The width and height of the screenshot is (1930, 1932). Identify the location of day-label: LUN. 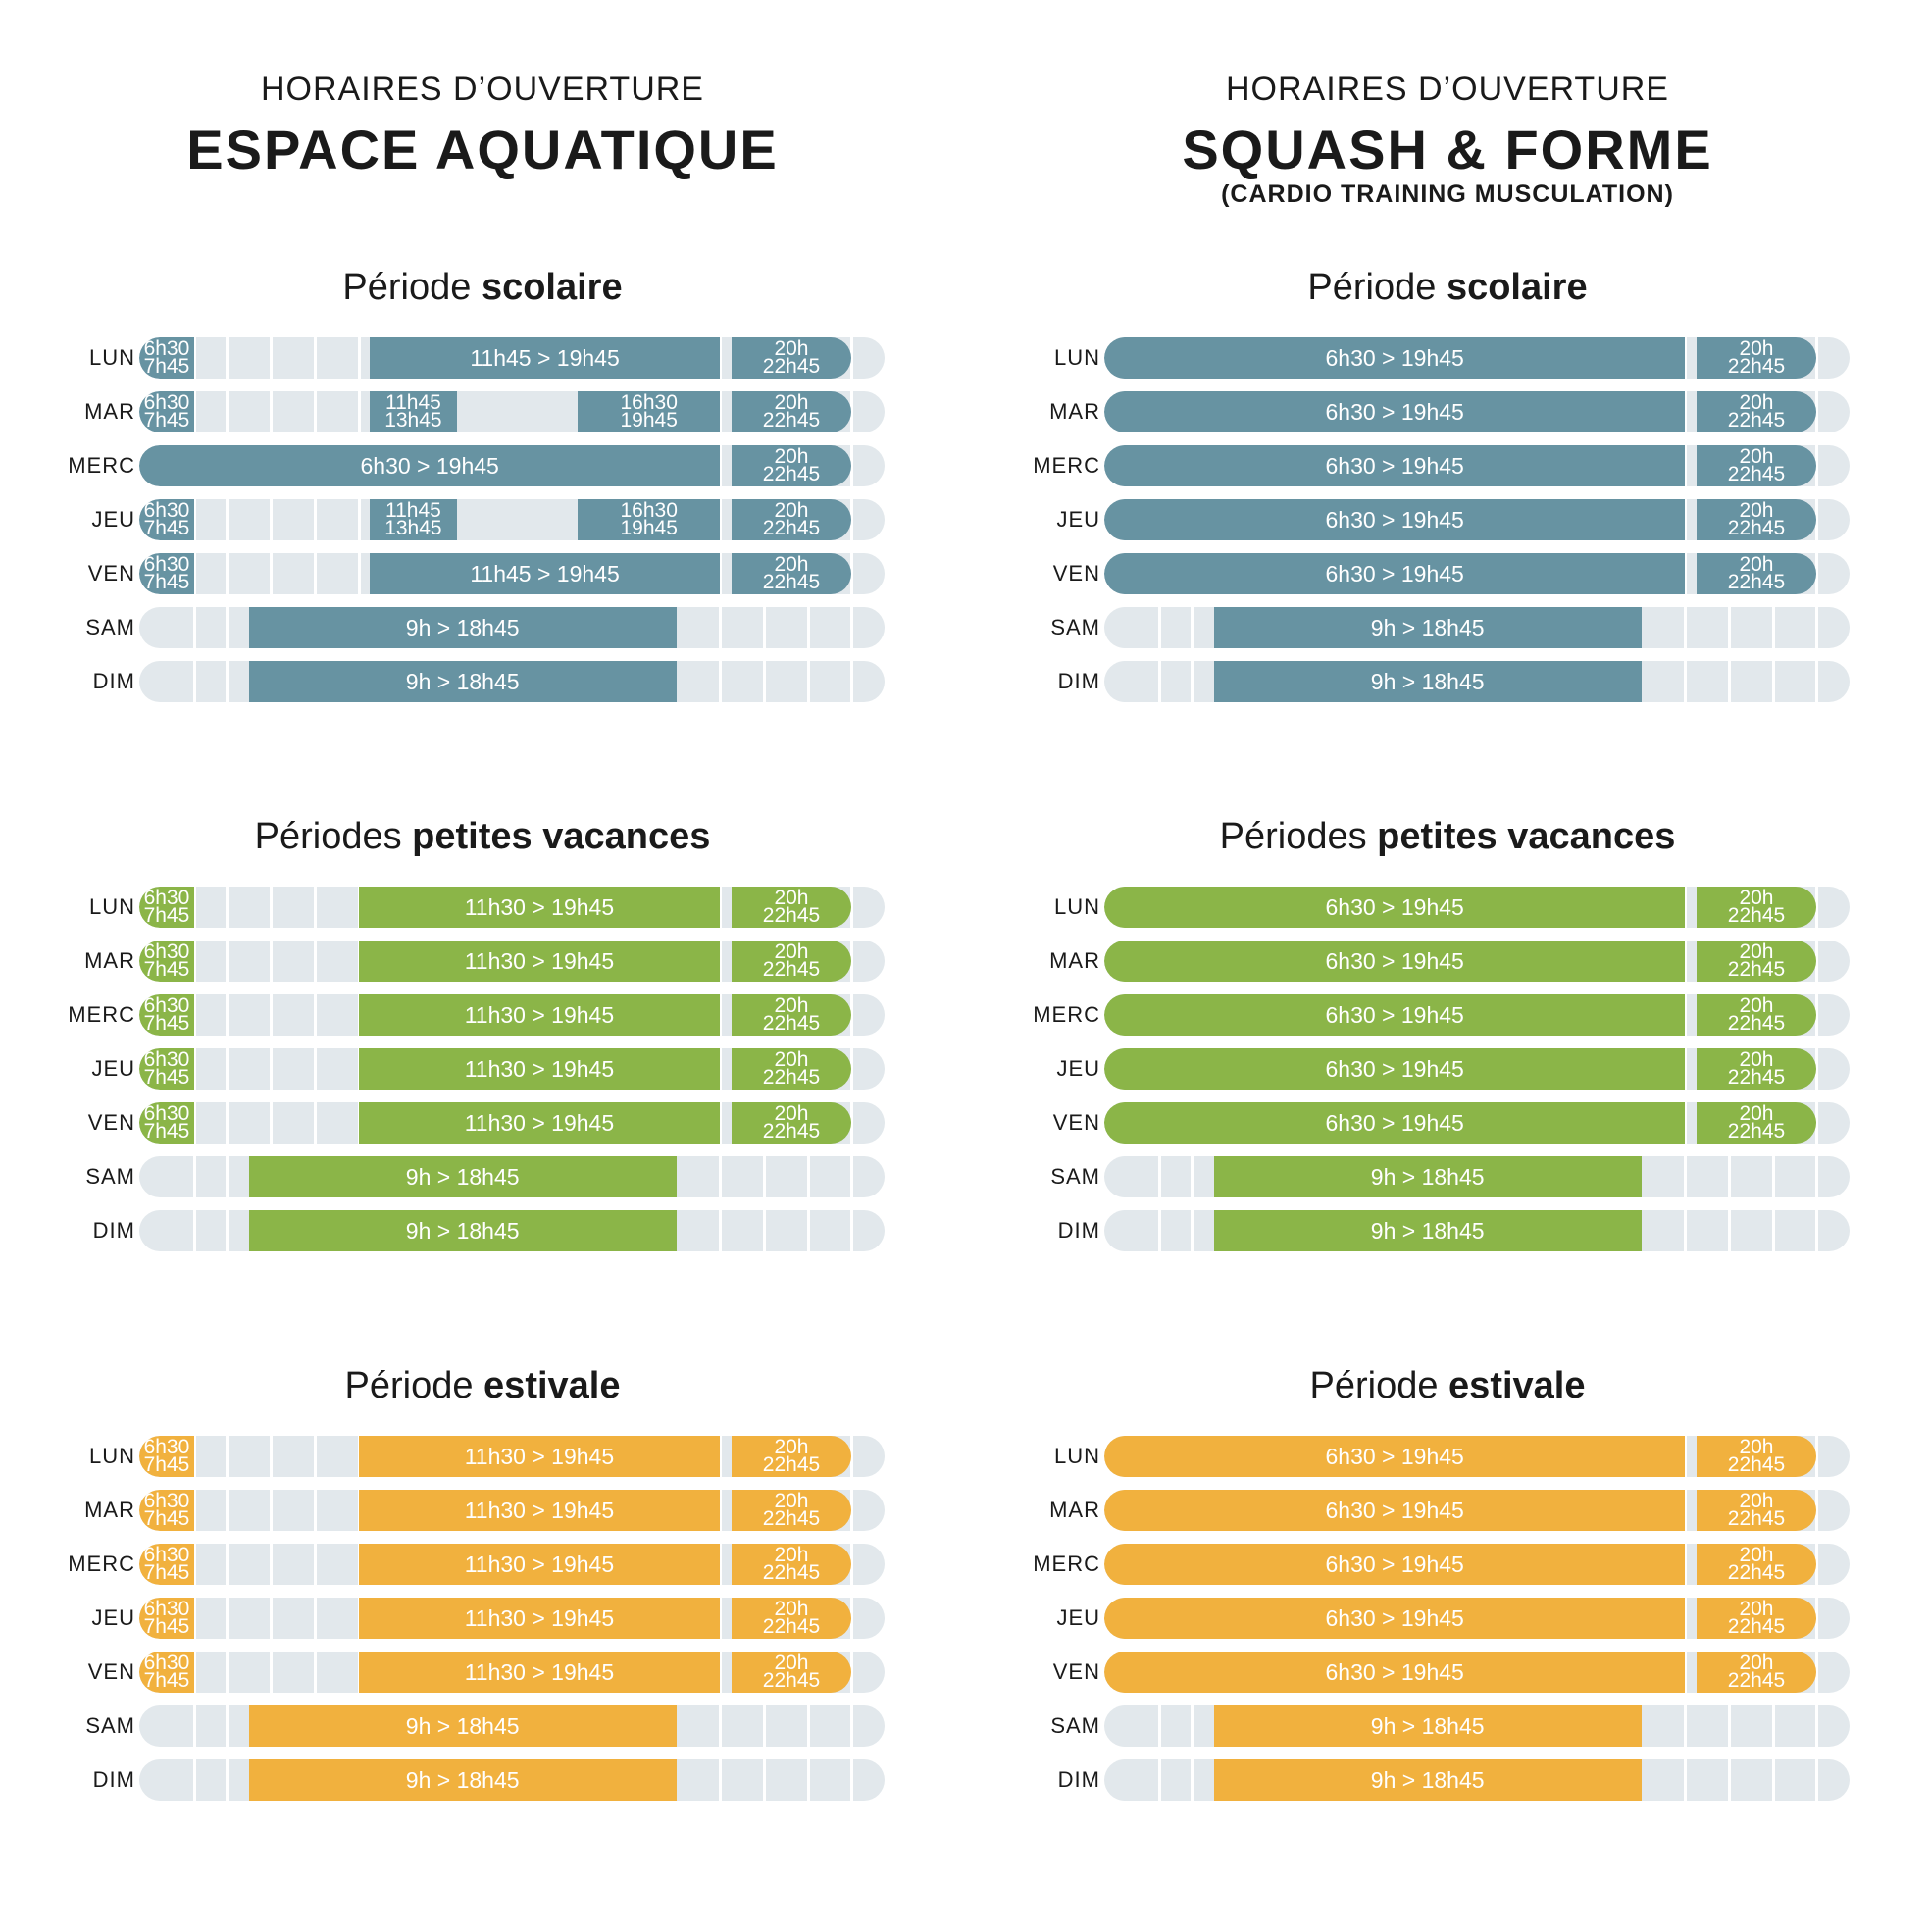
(111, 1456).